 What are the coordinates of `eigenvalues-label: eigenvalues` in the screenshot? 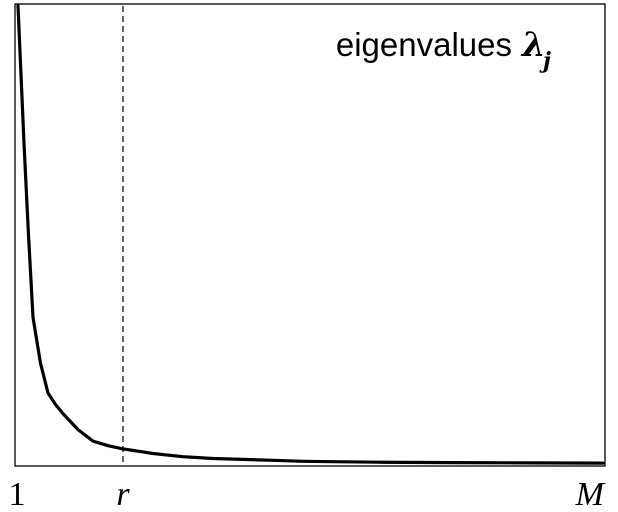 It's located at (424, 44).